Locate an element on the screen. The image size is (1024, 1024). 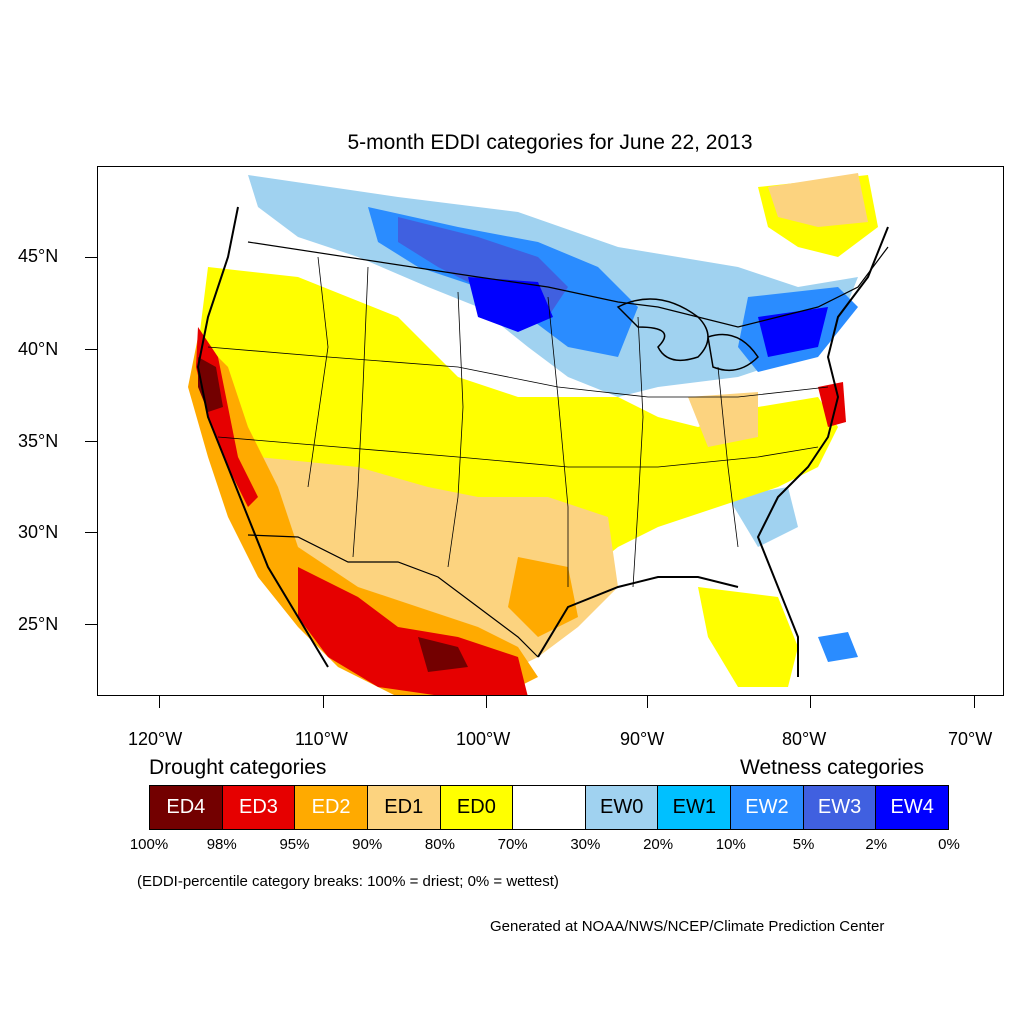
lon-label-80w: 80°W is located at coordinates (804, 739).